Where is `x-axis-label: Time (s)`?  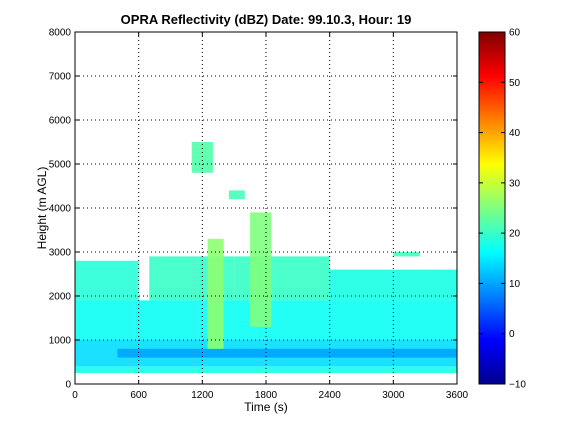
x-axis-label: Time (s) is located at coordinates (266, 407).